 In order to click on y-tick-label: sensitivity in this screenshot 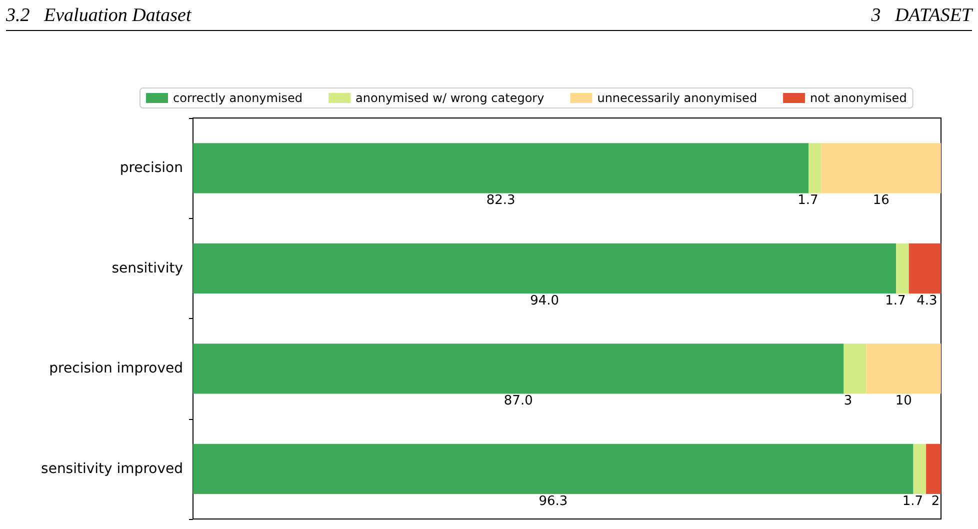, I will do `click(147, 268)`.